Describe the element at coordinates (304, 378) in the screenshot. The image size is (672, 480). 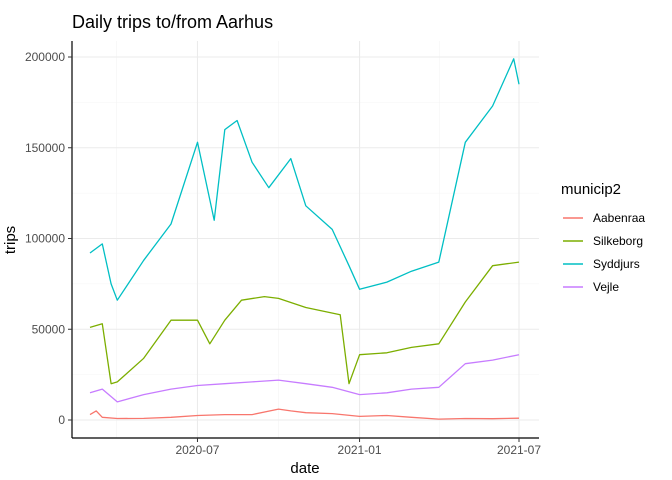
I see `series-line-vejle` at that location.